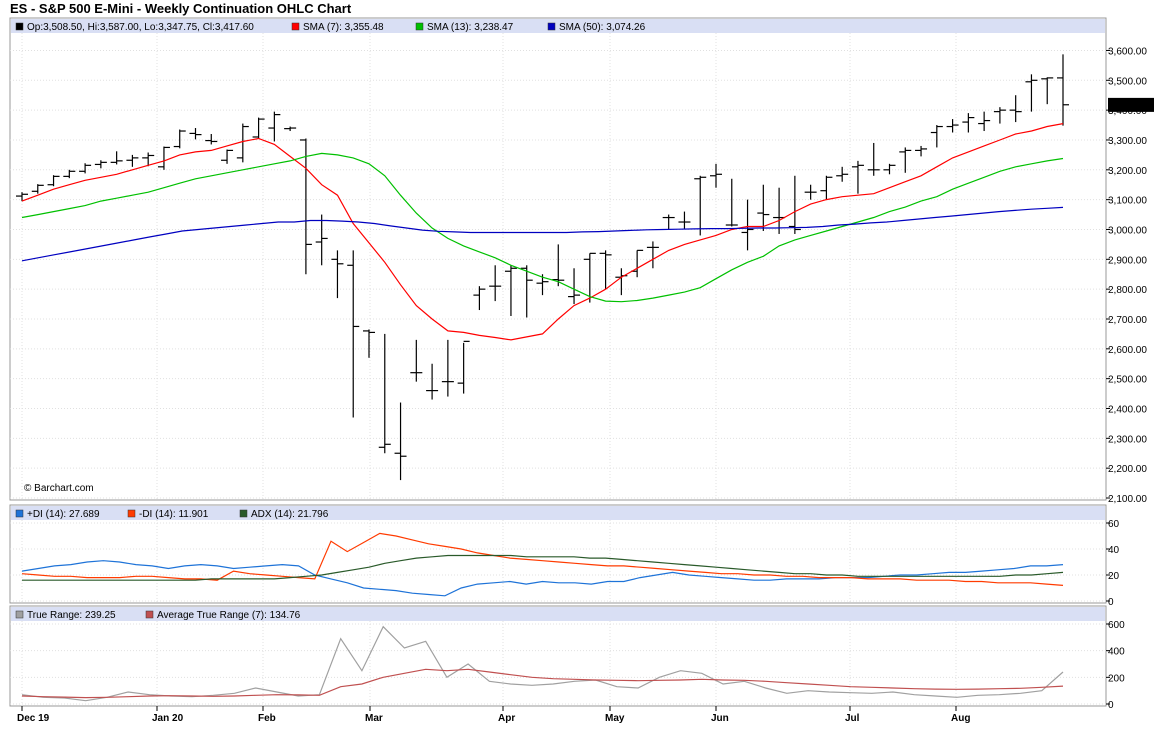 The height and width of the screenshot is (748, 1156). What do you see at coordinates (1116, 625) in the screenshot?
I see `tr-tick-label-3: 600` at bounding box center [1116, 625].